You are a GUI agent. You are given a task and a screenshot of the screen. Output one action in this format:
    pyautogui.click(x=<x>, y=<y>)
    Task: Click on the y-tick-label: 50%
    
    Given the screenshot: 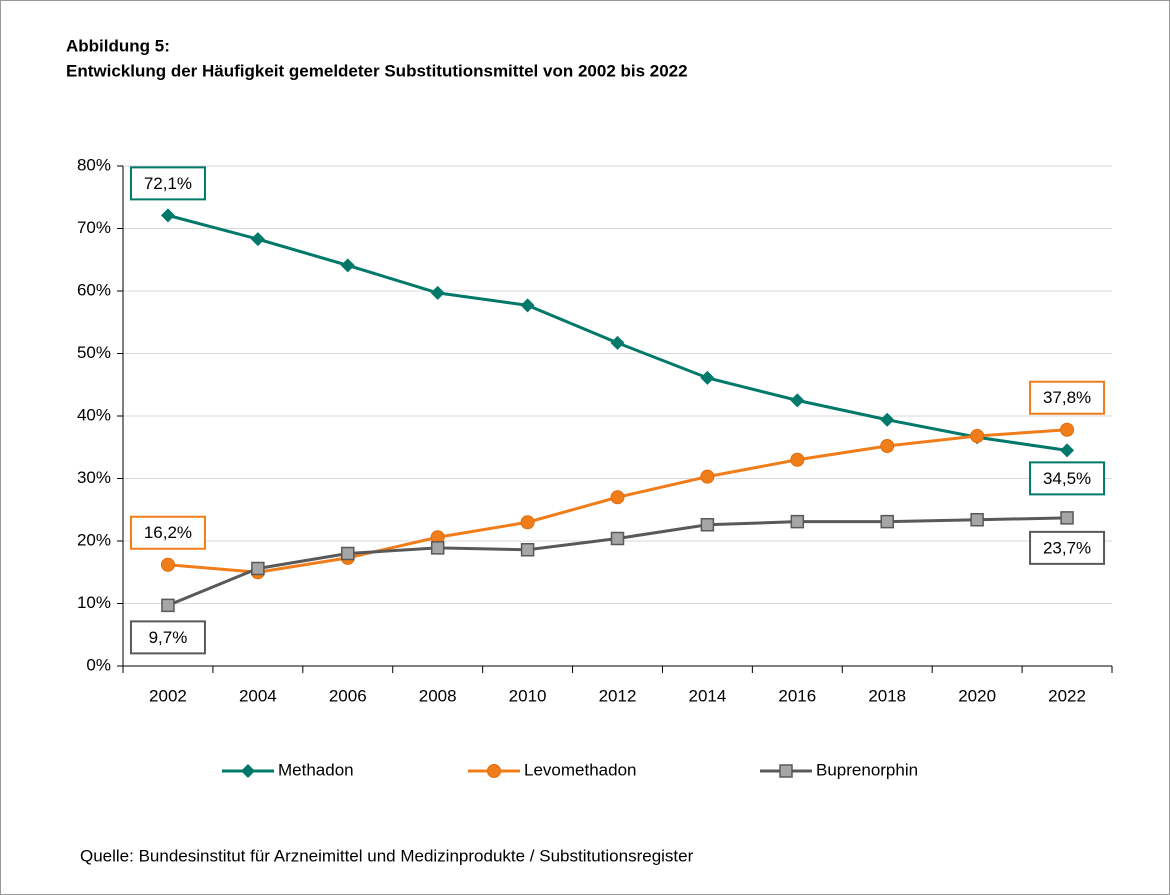 What is the action you would take?
    pyautogui.click(x=94, y=352)
    